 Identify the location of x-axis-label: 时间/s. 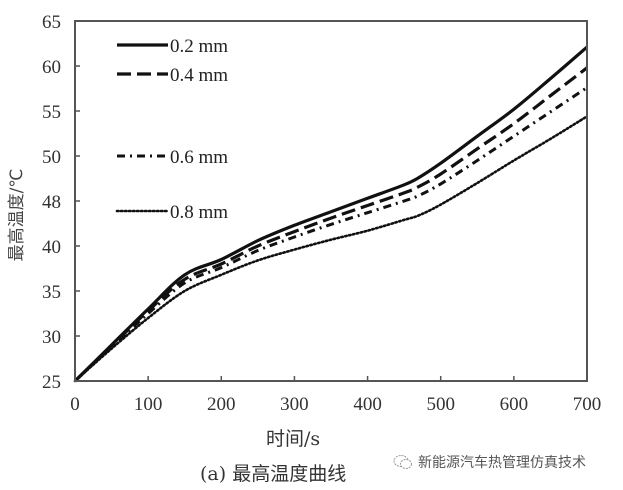
(293, 439).